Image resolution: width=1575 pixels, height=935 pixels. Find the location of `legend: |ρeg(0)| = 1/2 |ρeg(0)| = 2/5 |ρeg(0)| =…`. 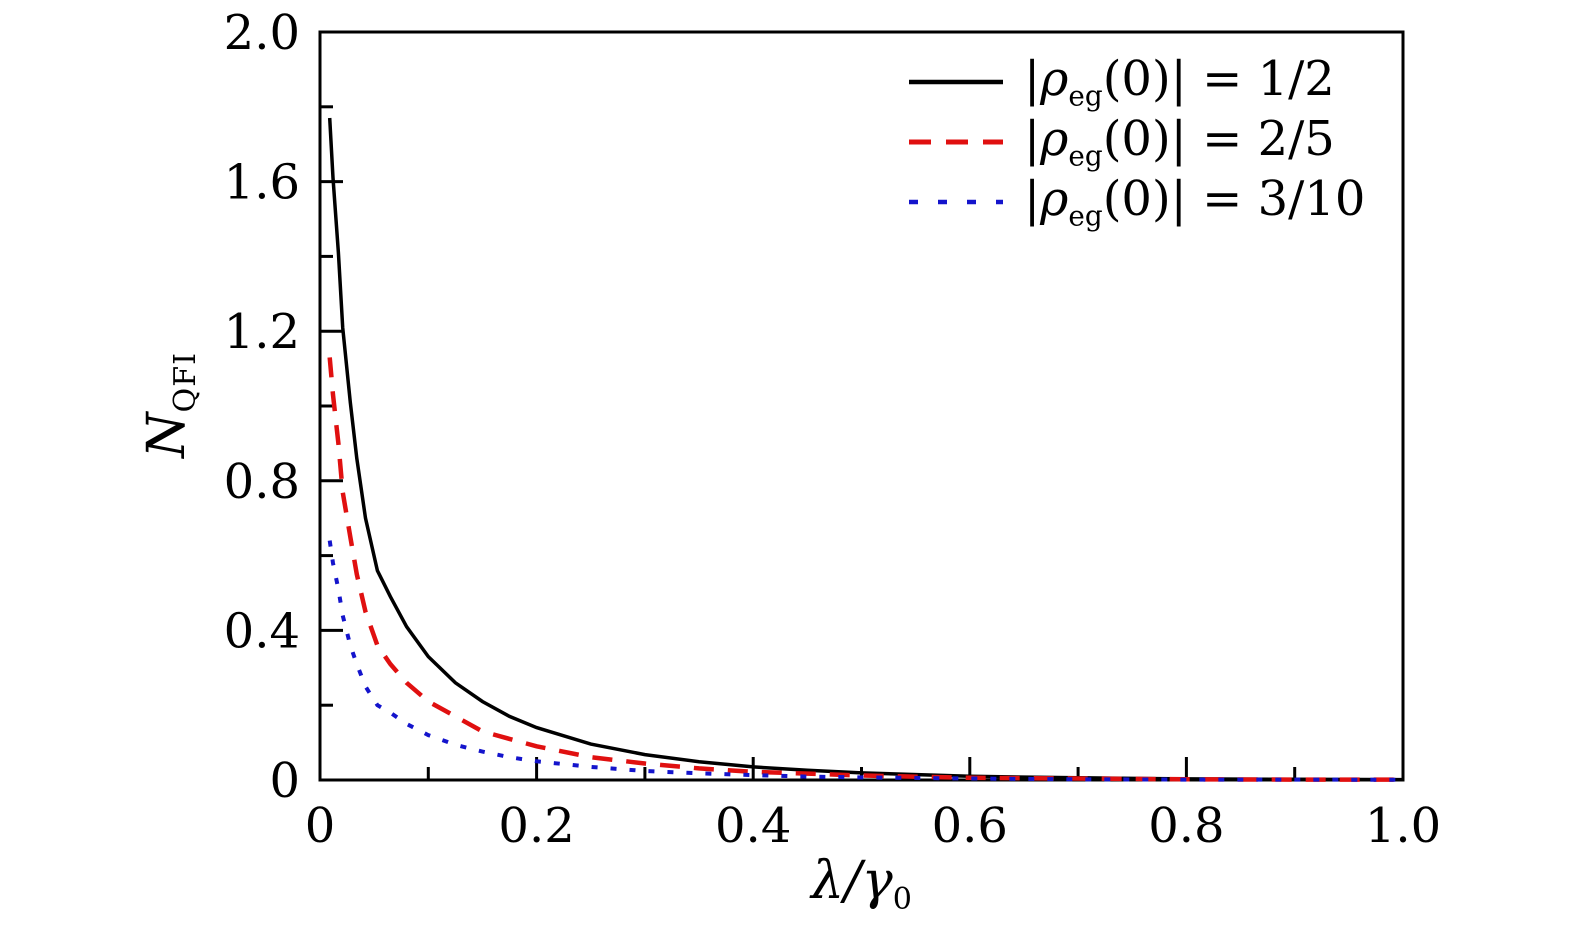

legend: |ρeg(0)| = 1/2 |ρeg(0)| = 2/5 |ρeg(0)| =… is located at coordinates (1136, 142).